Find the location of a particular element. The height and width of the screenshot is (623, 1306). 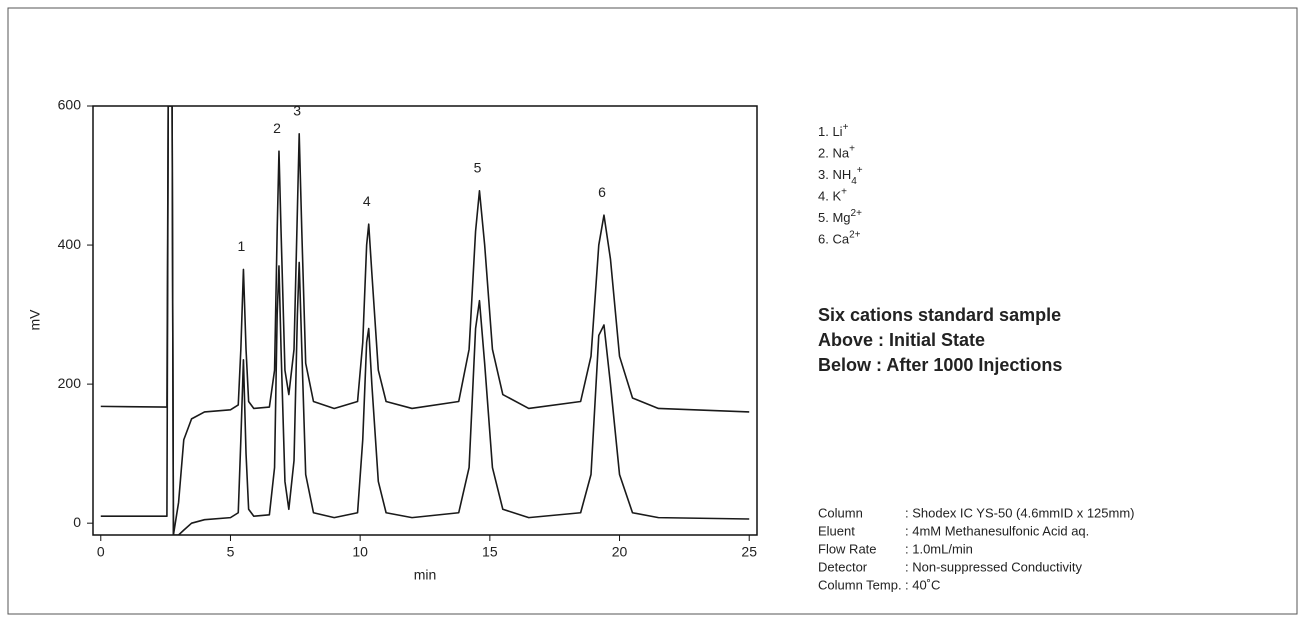

condition-value: : 40˚C is located at coordinates (922, 584).